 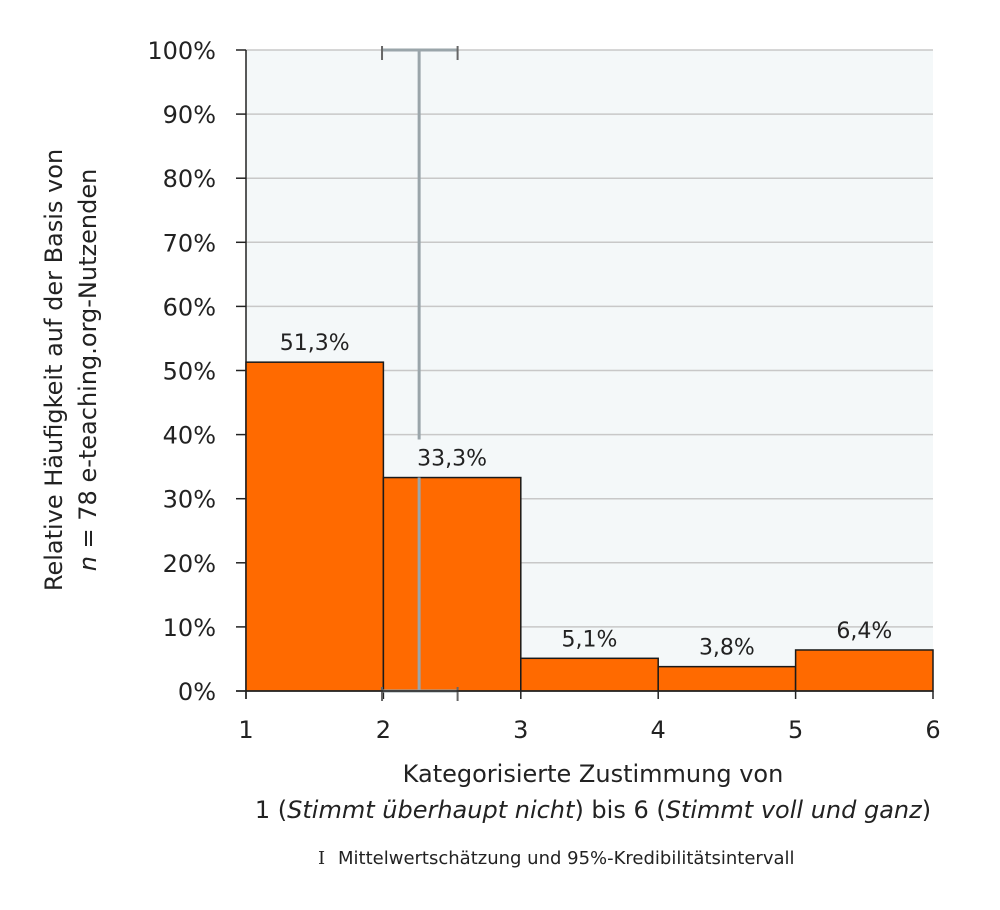 What do you see at coordinates (54, 370) in the screenshot?
I see `y-axis-label-line1: Relative Häufigkeit auf der Basis von` at bounding box center [54, 370].